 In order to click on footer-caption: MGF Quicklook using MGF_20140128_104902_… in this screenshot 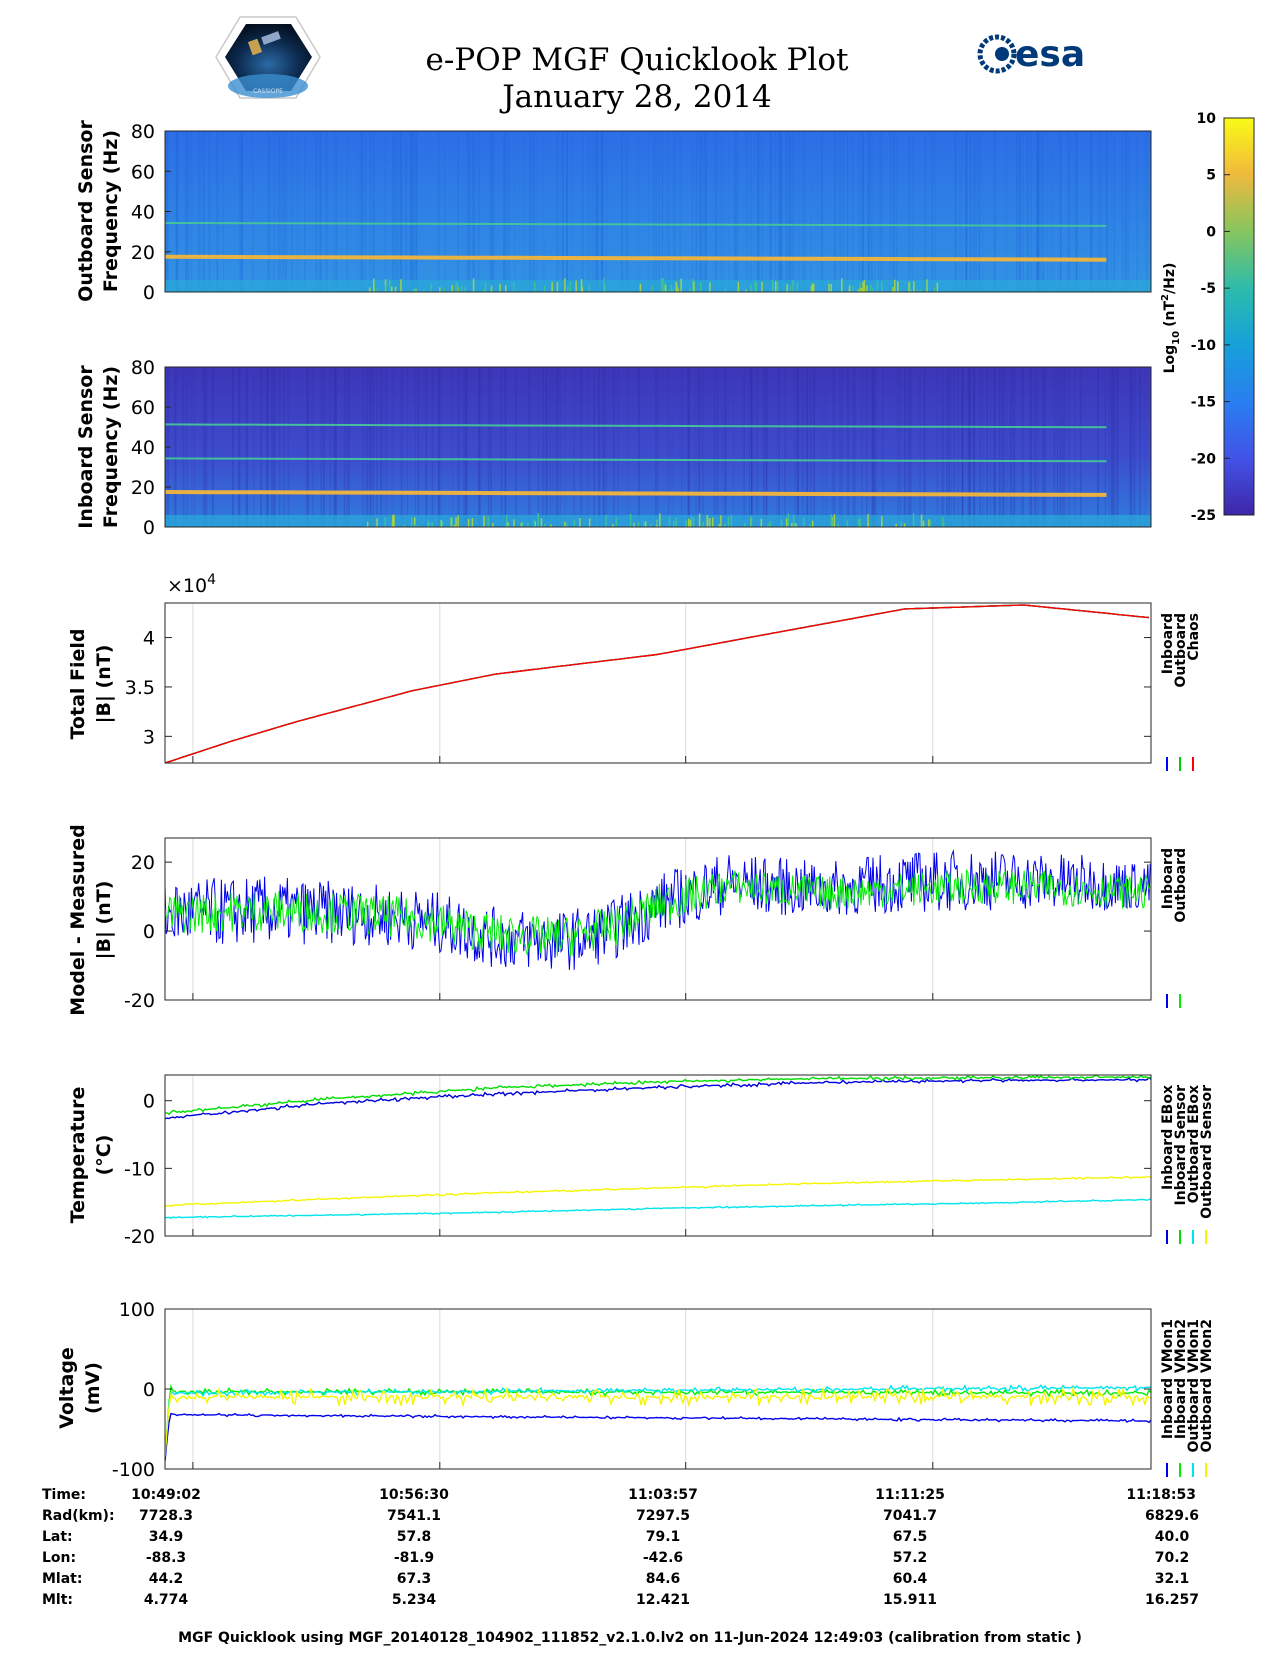, I will do `click(630, 1638)`.